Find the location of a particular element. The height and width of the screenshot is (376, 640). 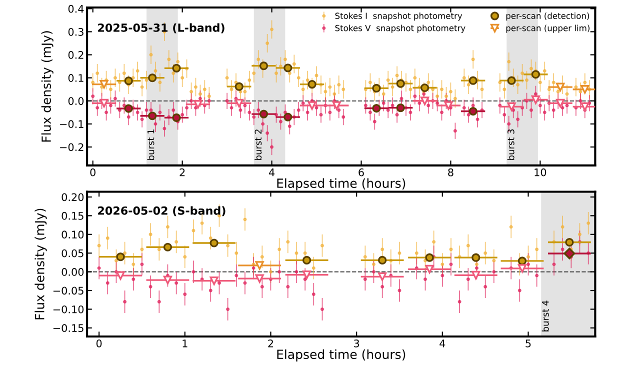

legend-label: per-scan (upper lim) is located at coordinates (548, 28).